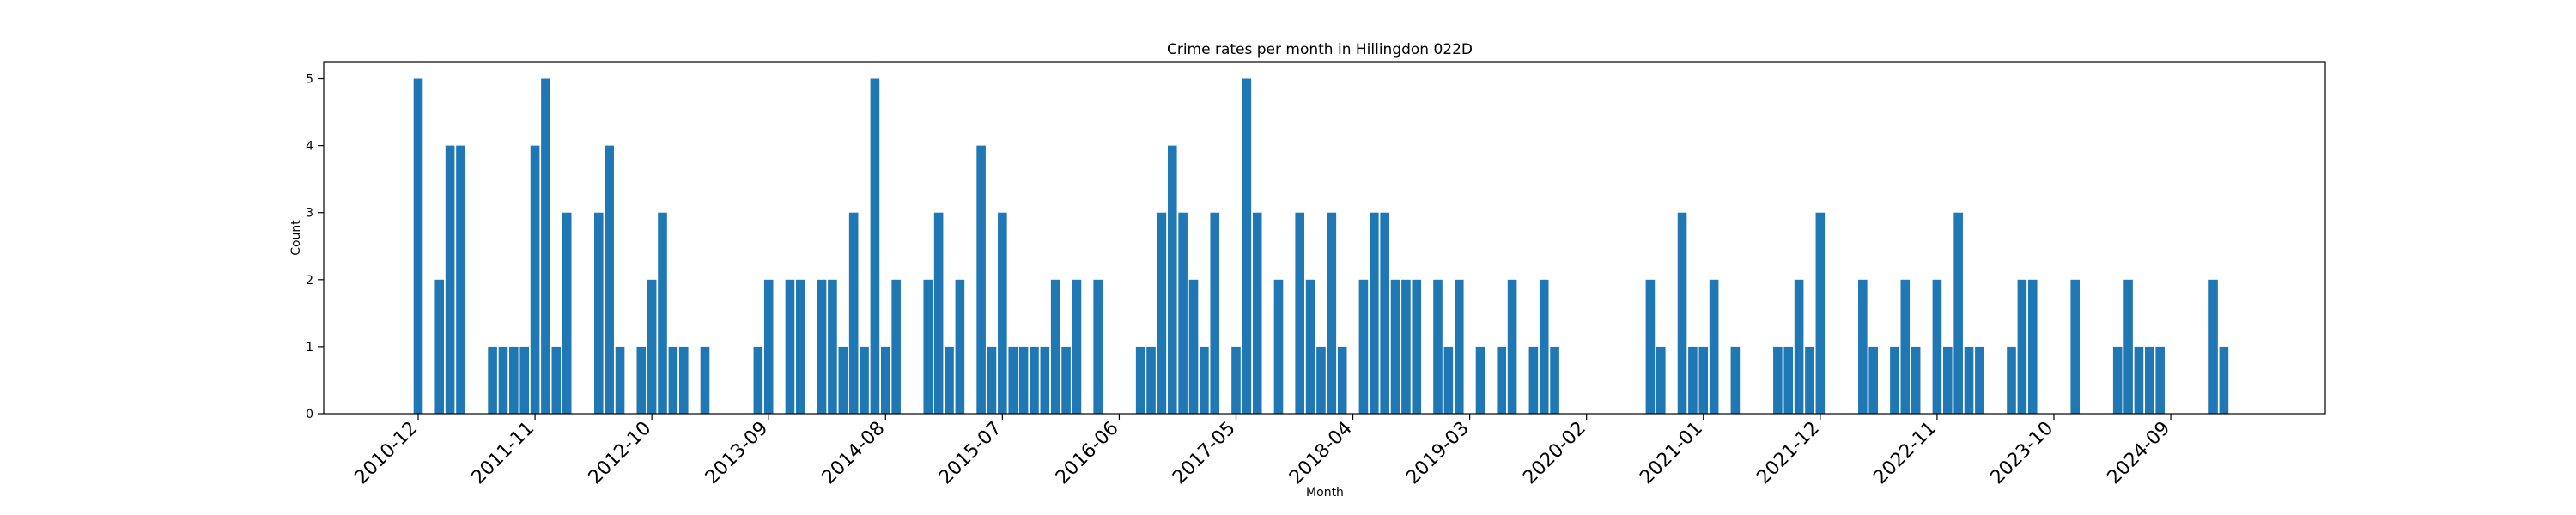 Image resolution: width=2576 pixels, height=515 pixels. What do you see at coordinates (310, 347) in the screenshot?
I see `y-tick-label: 1` at bounding box center [310, 347].